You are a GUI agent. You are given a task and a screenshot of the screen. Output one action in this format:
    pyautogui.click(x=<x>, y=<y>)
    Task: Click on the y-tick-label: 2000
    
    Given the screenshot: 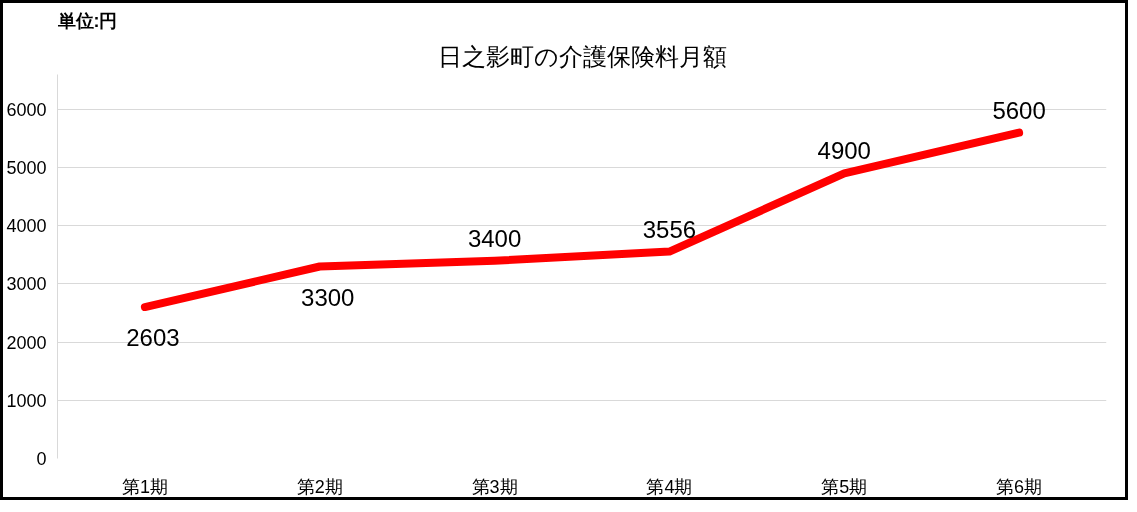 What is the action you would take?
    pyautogui.click(x=26, y=342)
    